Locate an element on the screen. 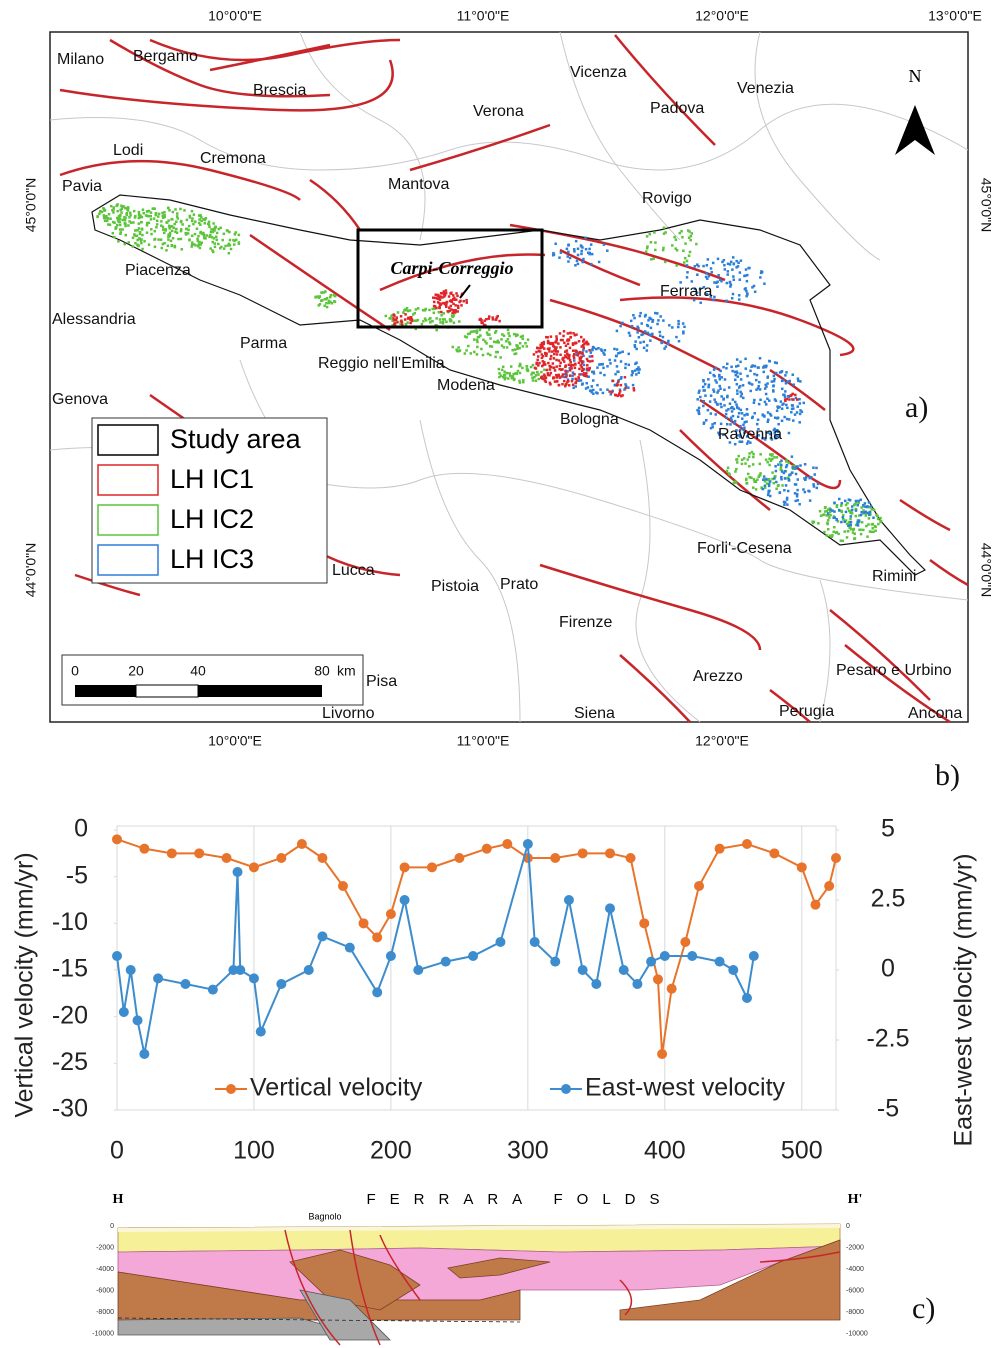 Image resolution: width=1000 pixels, height=1348 pixels. depth-label: -10000 is located at coordinates (857, 1333).